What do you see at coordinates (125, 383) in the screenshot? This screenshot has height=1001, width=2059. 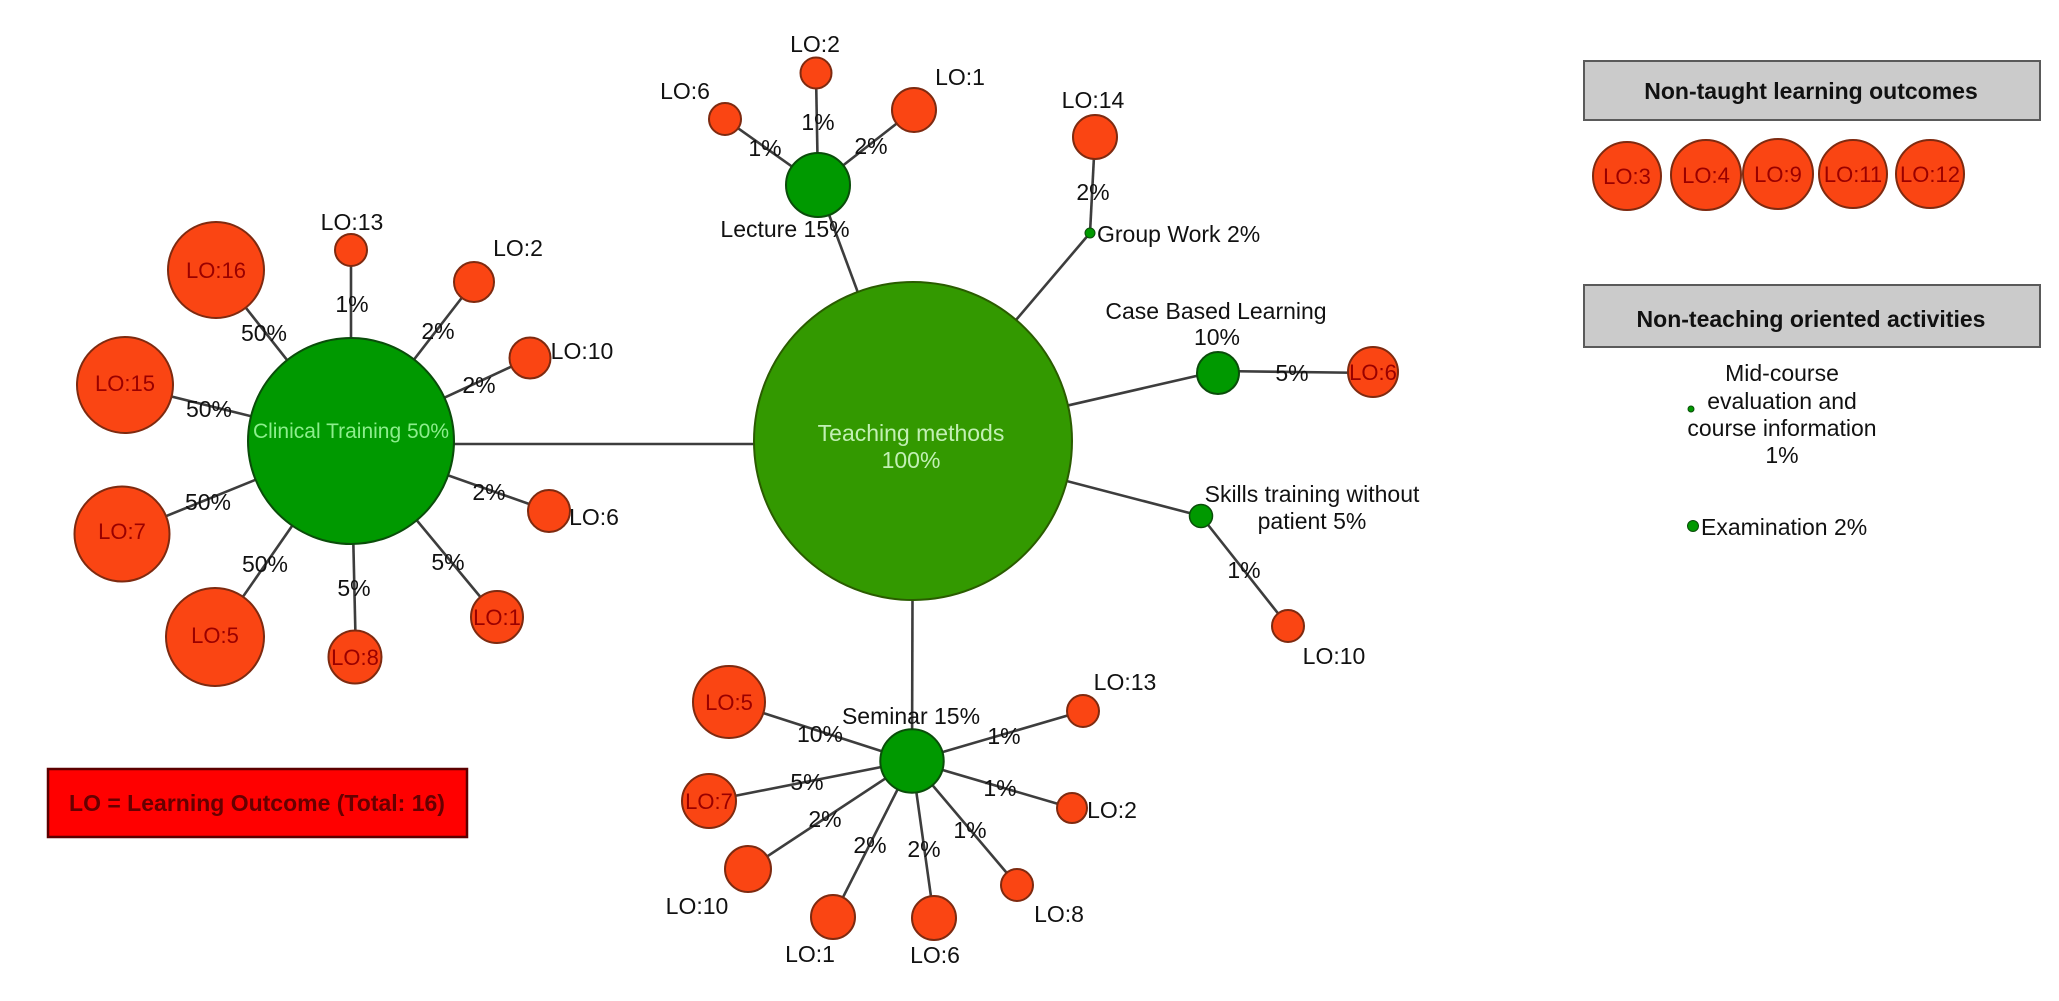 I see `svg-text: LO:15` at bounding box center [125, 383].